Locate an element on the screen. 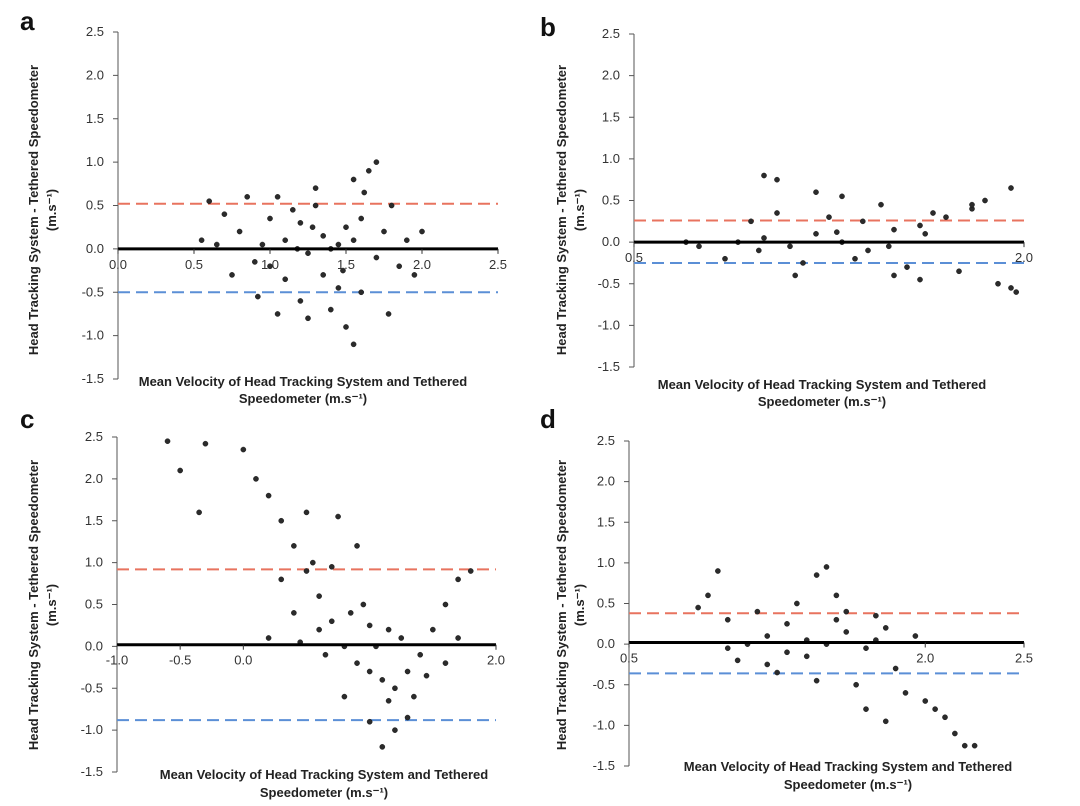 The image size is (1080, 806). panel-d-xtick-label: 2.0 is located at coordinates (925, 658).